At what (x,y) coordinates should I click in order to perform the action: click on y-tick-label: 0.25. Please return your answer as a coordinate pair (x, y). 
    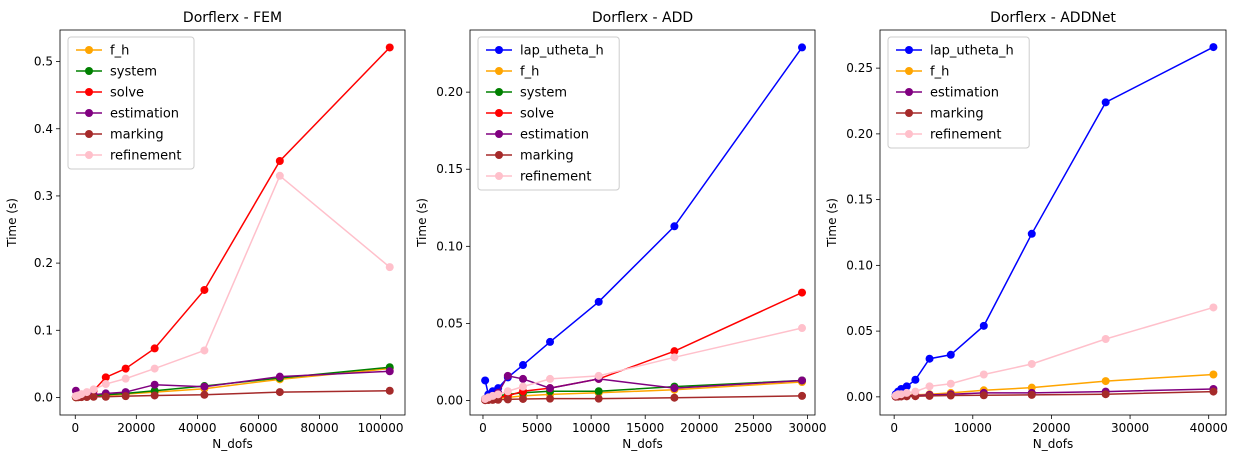
    Looking at the image, I should click on (859, 68).